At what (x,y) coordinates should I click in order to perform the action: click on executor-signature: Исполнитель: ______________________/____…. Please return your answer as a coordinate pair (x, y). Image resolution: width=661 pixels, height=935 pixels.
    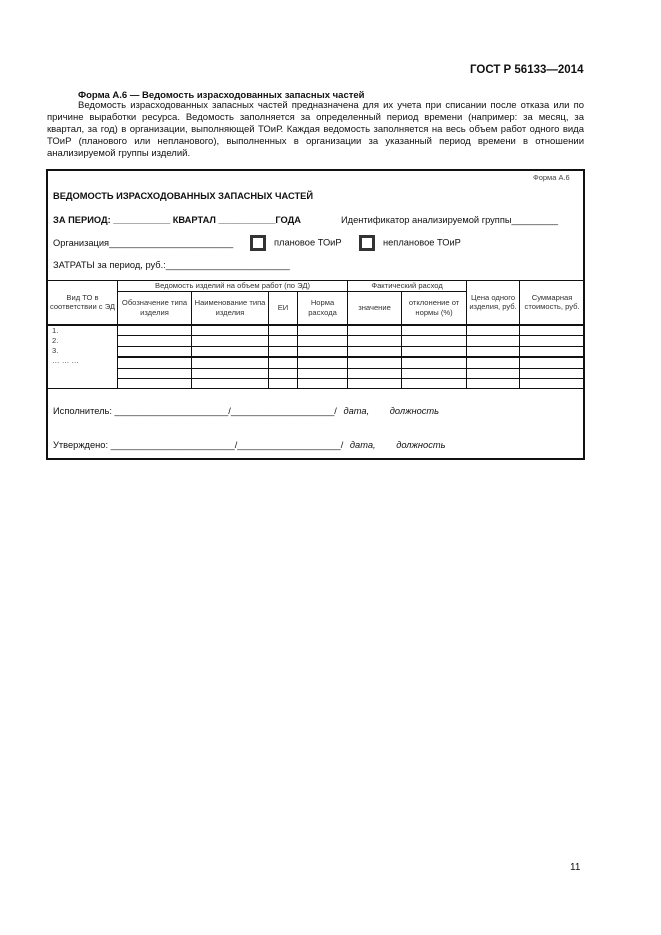
    Looking at the image, I should click on (246, 411).